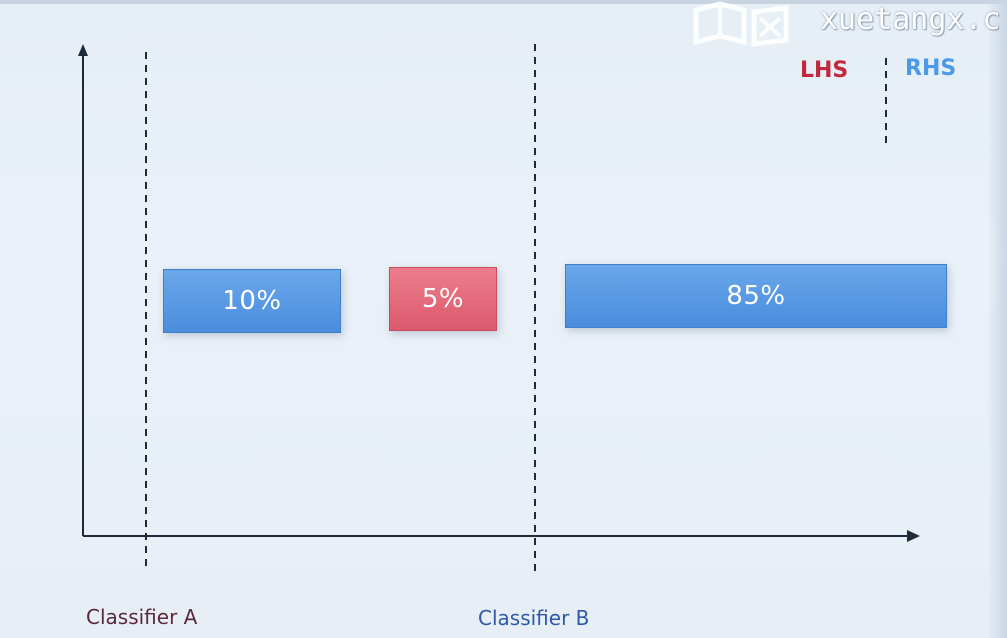  What do you see at coordinates (534, 618) in the screenshot?
I see `classifier-b-label: Classifier B` at bounding box center [534, 618].